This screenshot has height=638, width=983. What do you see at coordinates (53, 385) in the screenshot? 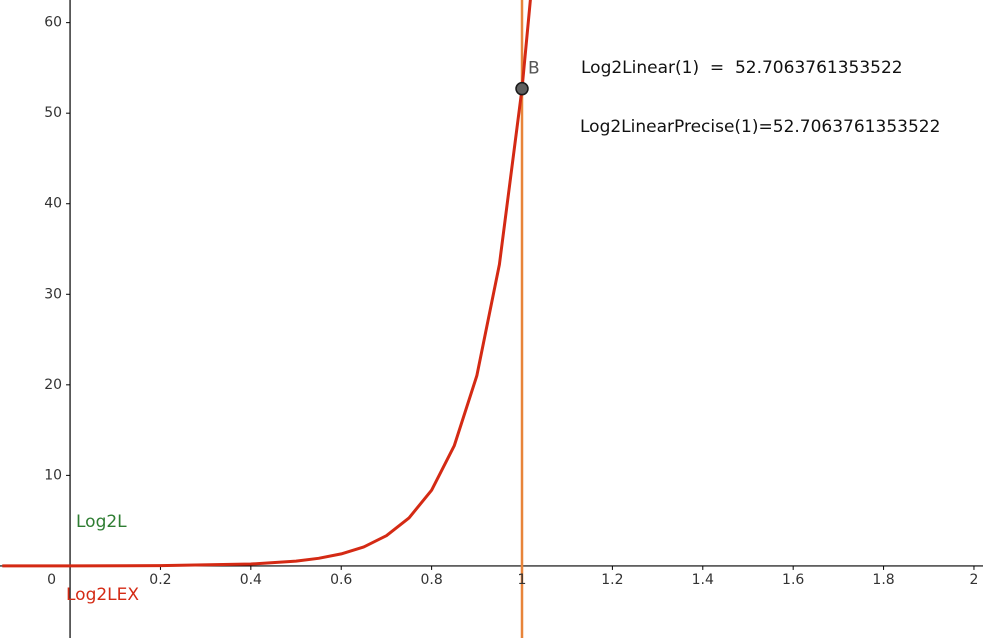
I see `y-tick-label: 20` at bounding box center [53, 385].